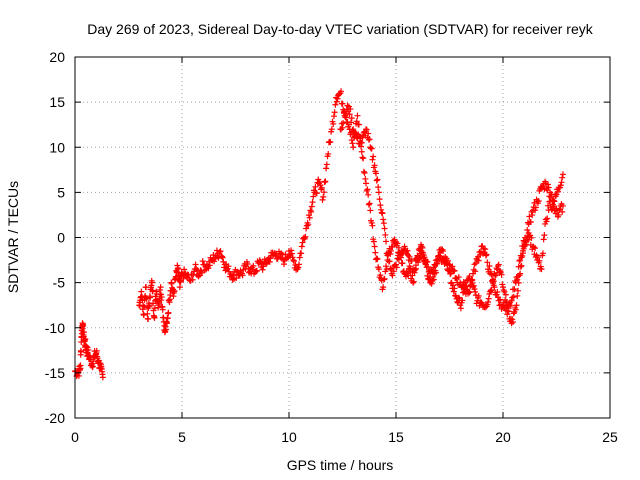  What do you see at coordinates (182, 437) in the screenshot?
I see `x-tick-label: 5` at bounding box center [182, 437].